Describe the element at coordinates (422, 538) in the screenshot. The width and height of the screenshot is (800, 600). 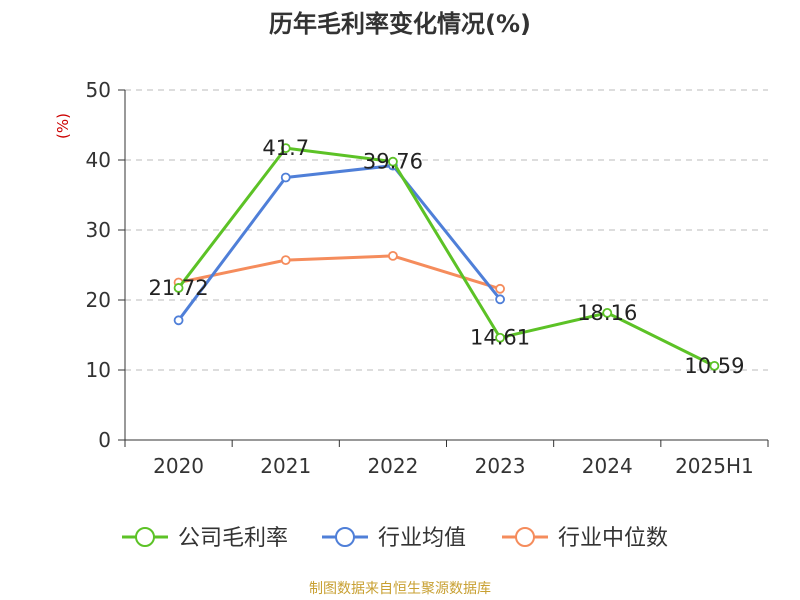
I see `legend-label: 行业均值` at that location.